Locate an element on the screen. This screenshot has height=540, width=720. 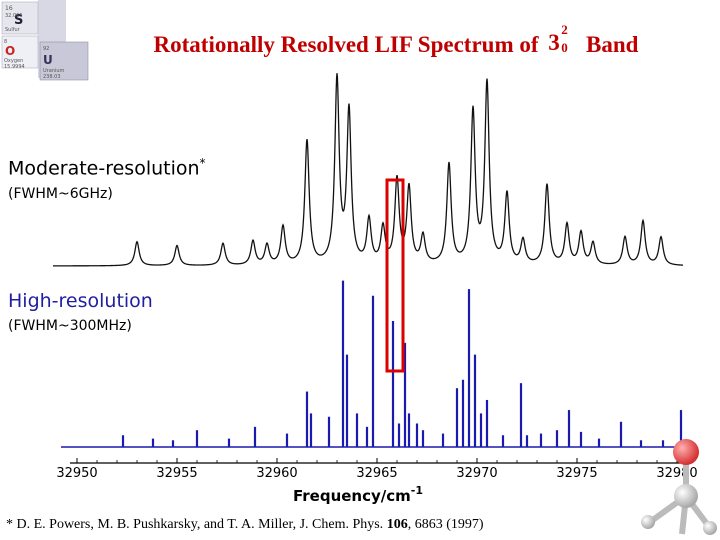
logo-symbol-oxygen: O is located at coordinates (10, 51).